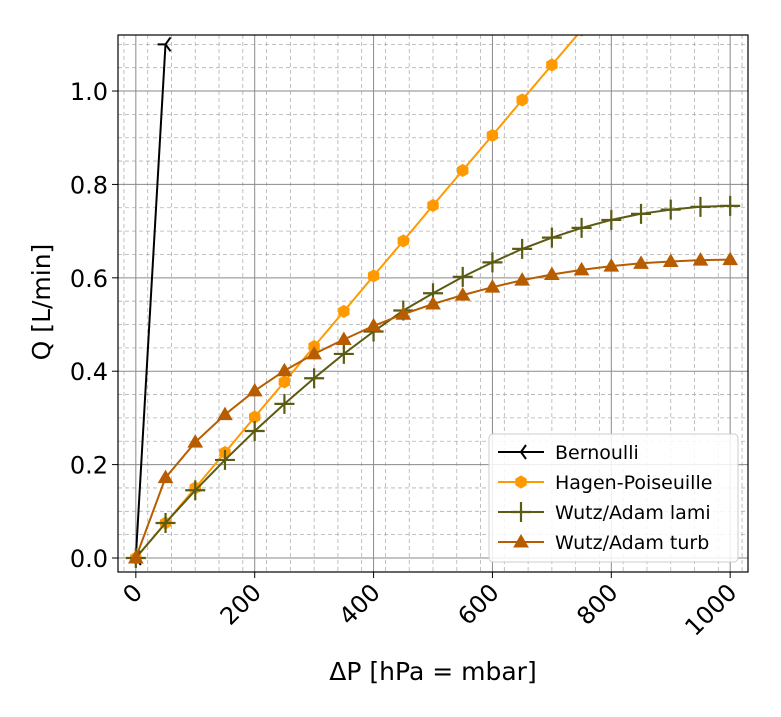 The image size is (781, 717). Describe the element at coordinates (89, 185) in the screenshot. I see `y-tick-label: 0.8` at that location.